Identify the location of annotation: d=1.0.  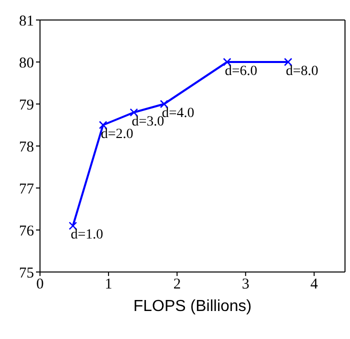
(87, 235).